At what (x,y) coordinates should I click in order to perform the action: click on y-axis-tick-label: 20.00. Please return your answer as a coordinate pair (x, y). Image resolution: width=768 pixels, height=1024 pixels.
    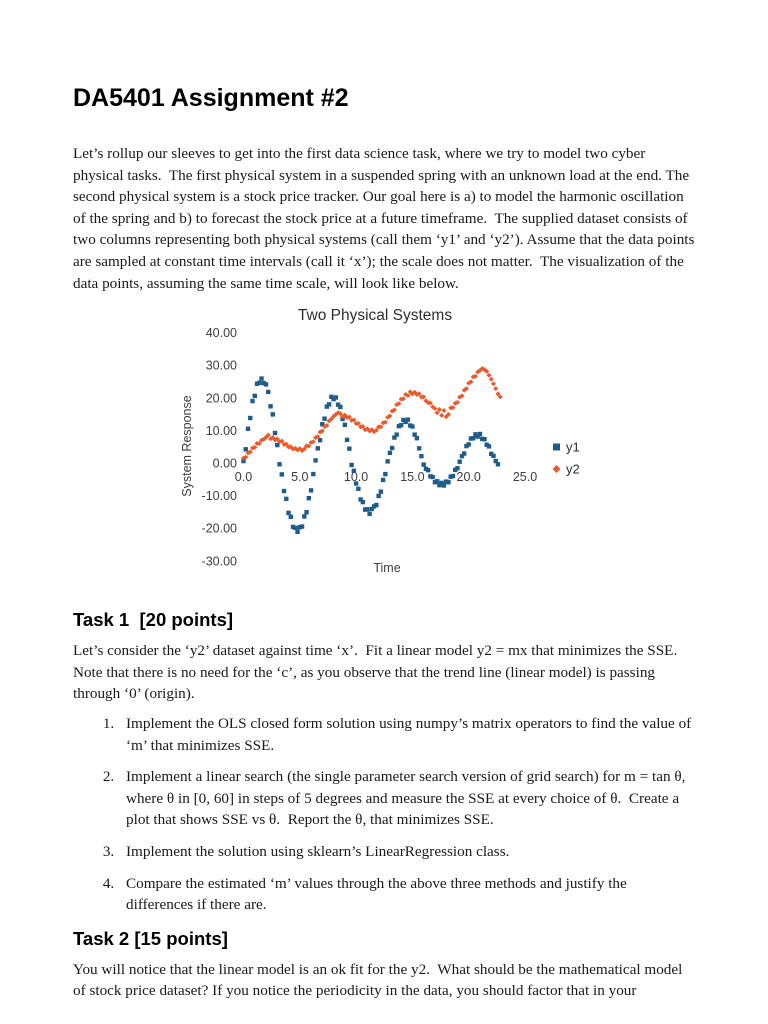
    Looking at the image, I should click on (221, 398).